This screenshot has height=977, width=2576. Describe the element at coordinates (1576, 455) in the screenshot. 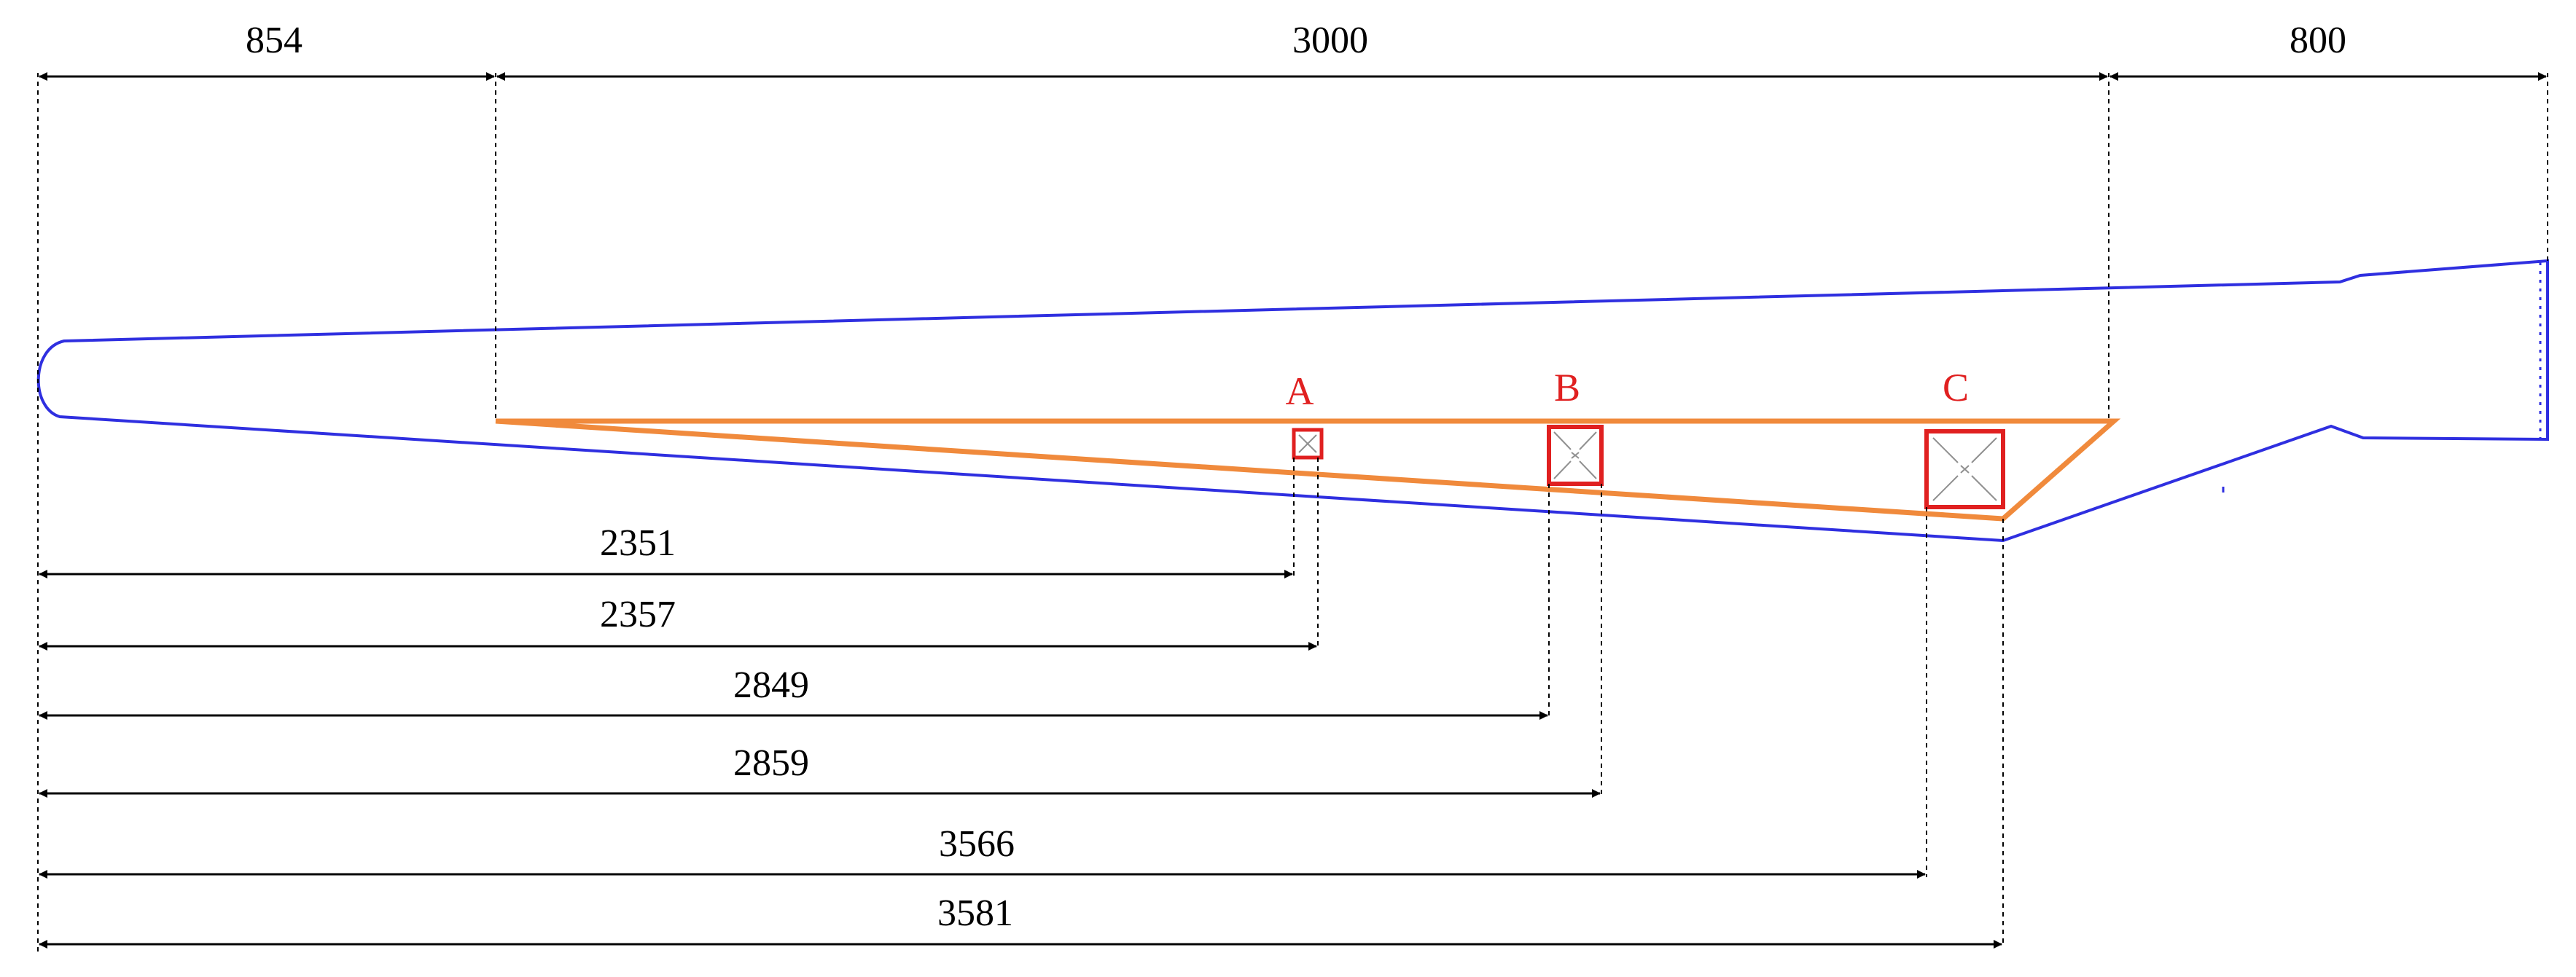

I see `marker-B` at that location.